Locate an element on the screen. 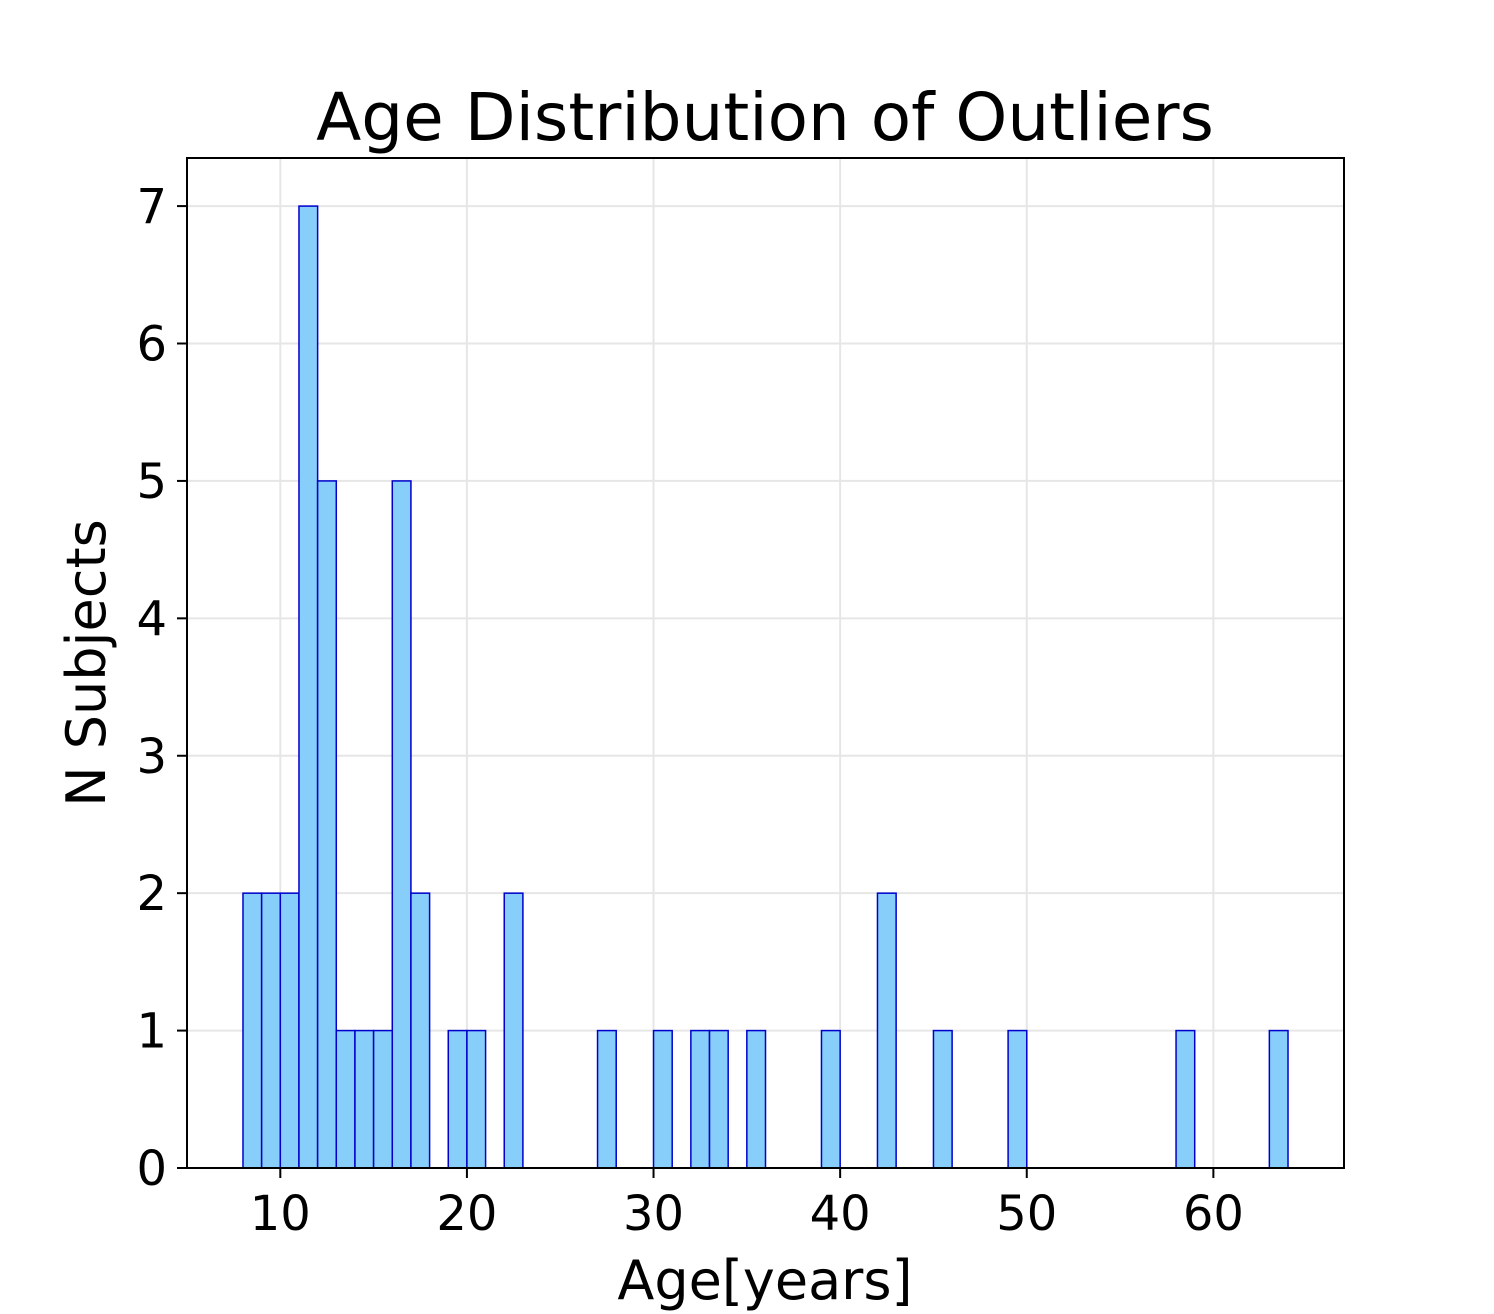 The image size is (1494, 1314). x-axis-label: Age[years] is located at coordinates (764, 1280).